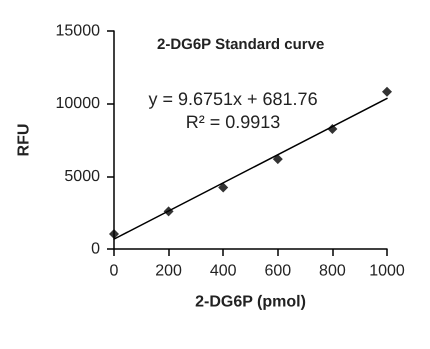  What do you see at coordinates (250, 302) in the screenshot?
I see `x-axis-title: 2-DG6P (pmol)` at bounding box center [250, 302].